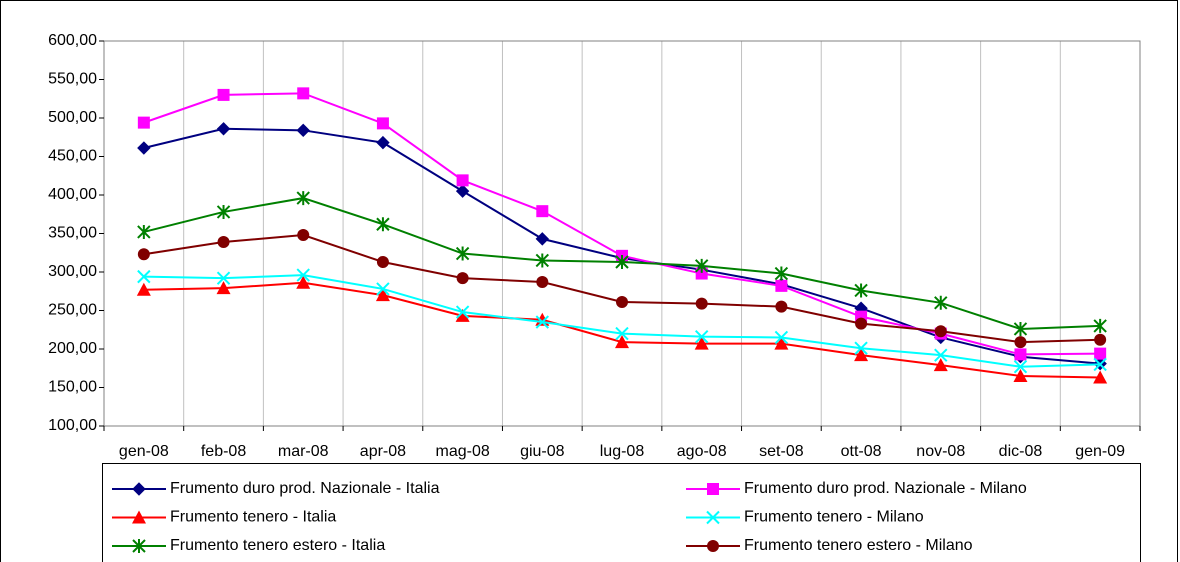 This screenshot has height=562, width=1180. What do you see at coordinates (542, 451) in the screenshot?
I see `x-tick-label: giu-08` at bounding box center [542, 451].